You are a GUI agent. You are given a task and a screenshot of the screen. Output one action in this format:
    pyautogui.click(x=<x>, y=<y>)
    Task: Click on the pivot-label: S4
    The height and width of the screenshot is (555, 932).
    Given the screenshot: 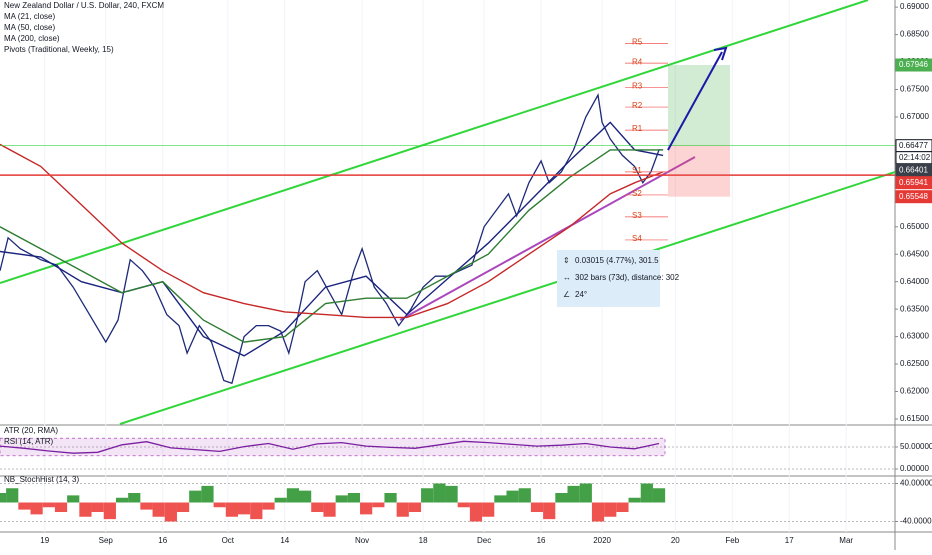 What is the action you would take?
    pyautogui.click(x=637, y=238)
    